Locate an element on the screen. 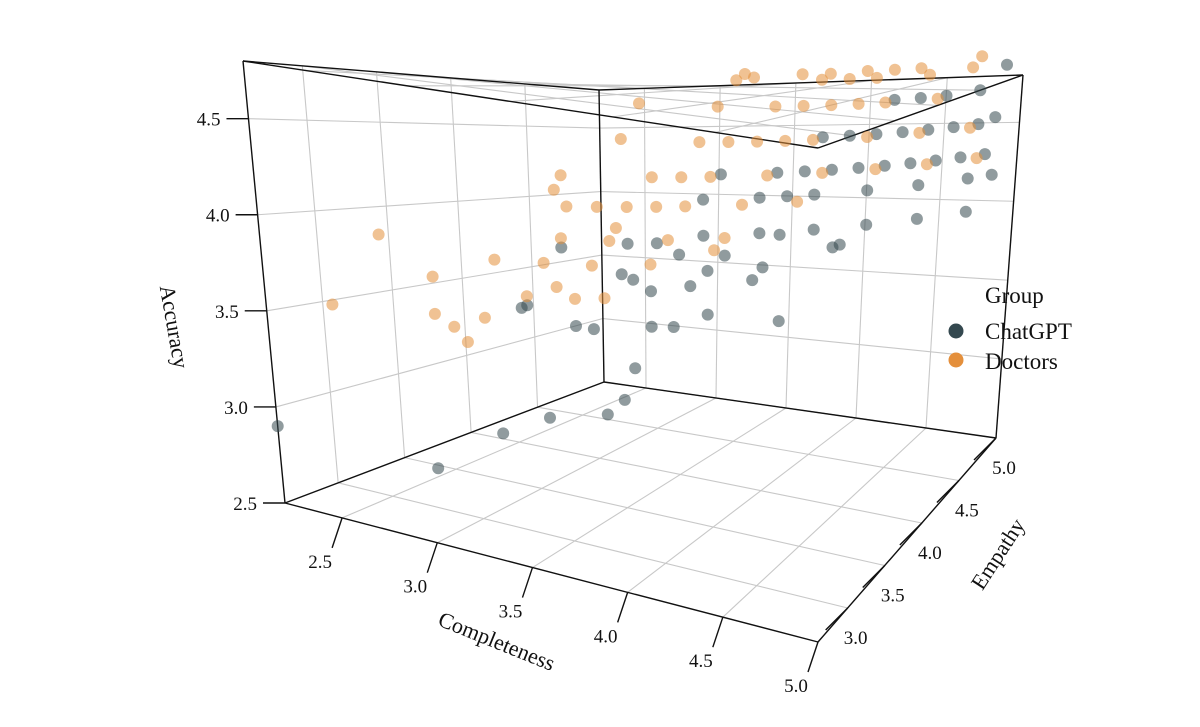 The height and width of the screenshot is (727, 1200). z-axis-title: Accuracy is located at coordinates (174, 326).